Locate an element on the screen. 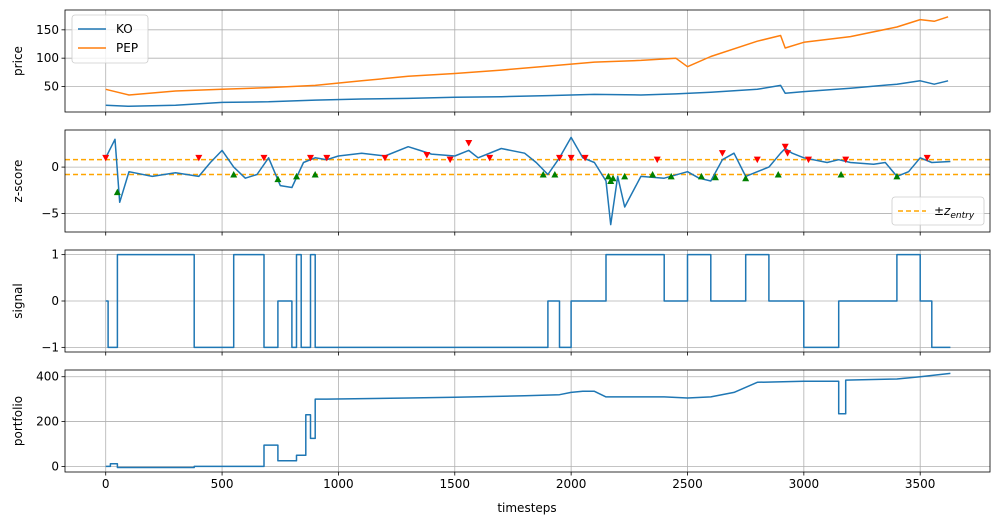  y-axis-label: z-score is located at coordinates (18, 181).